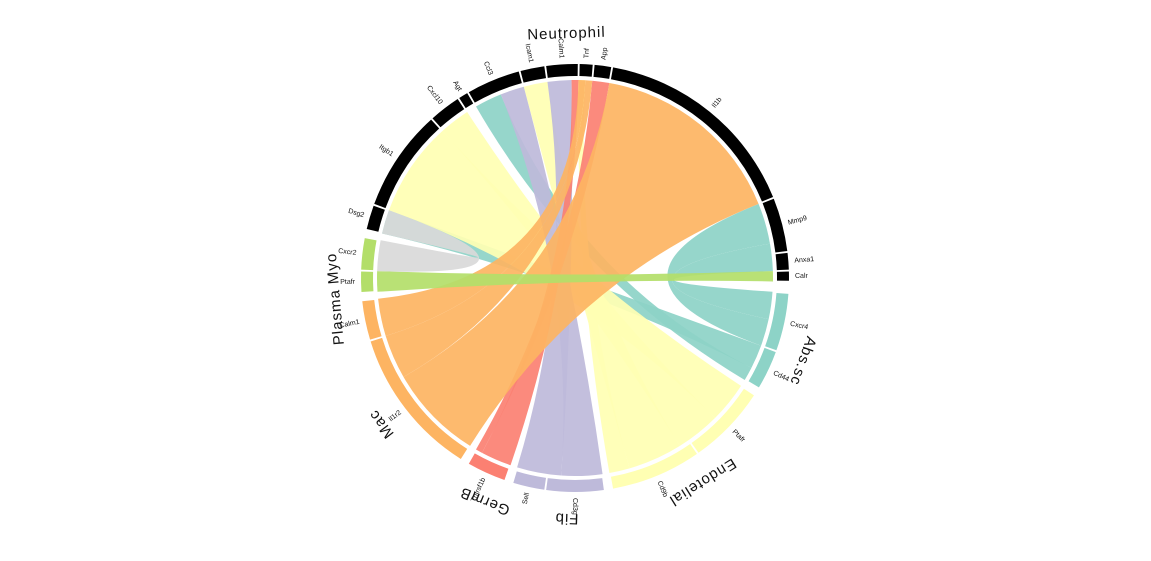 This screenshot has height=561, width=1151. What do you see at coordinates (782, 261) in the screenshot?
I see `arc-neutrophil-anxa1` at bounding box center [782, 261].